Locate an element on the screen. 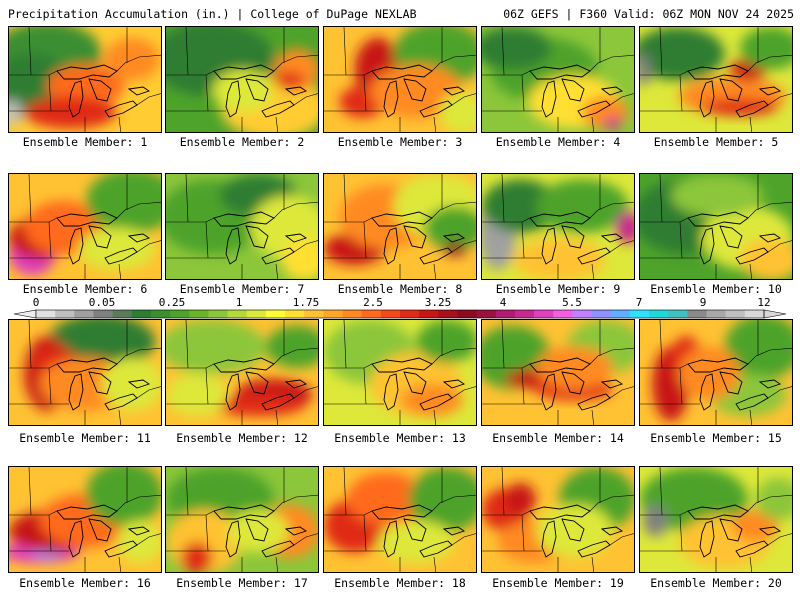  ensemble-member-label: Ensemble Member: 12 is located at coordinates (242, 438).